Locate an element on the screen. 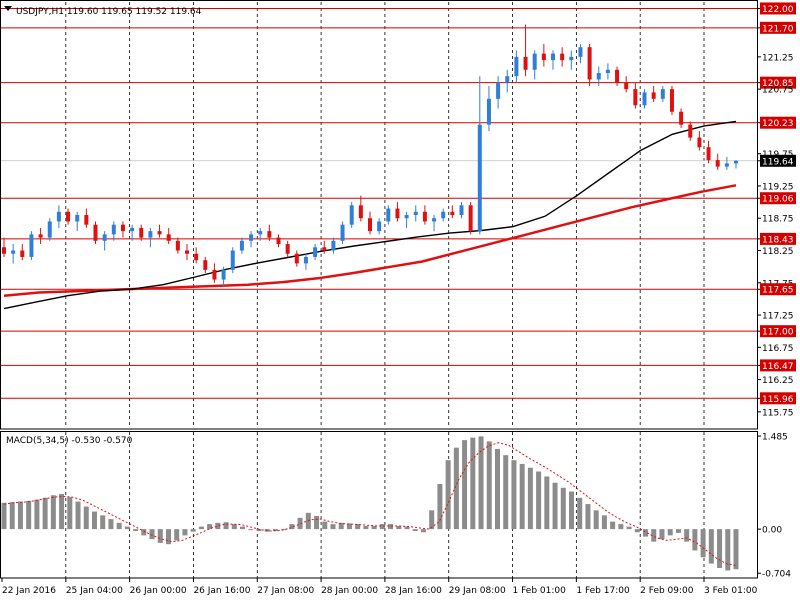 The height and width of the screenshot is (604, 800). level-label: 117.65 is located at coordinates (778, 291).